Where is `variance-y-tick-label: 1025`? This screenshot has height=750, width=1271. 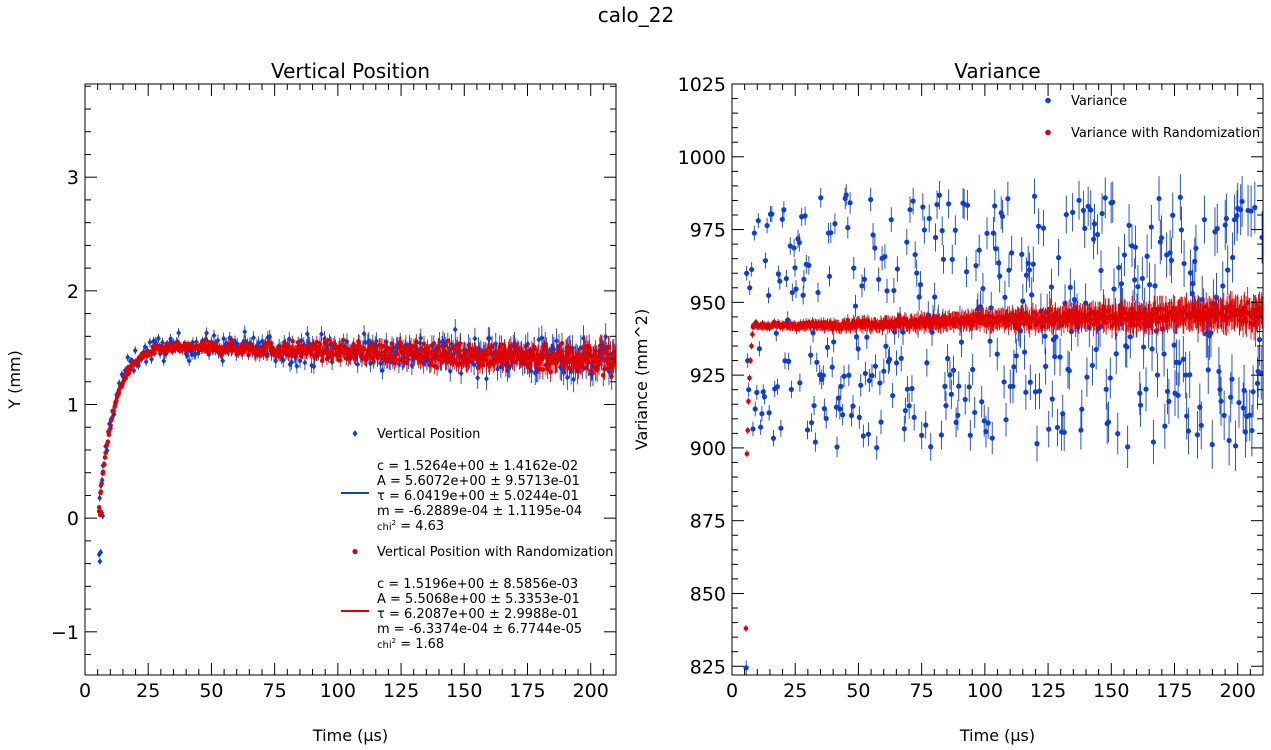
variance-y-tick-label: 1025 is located at coordinates (702, 85).